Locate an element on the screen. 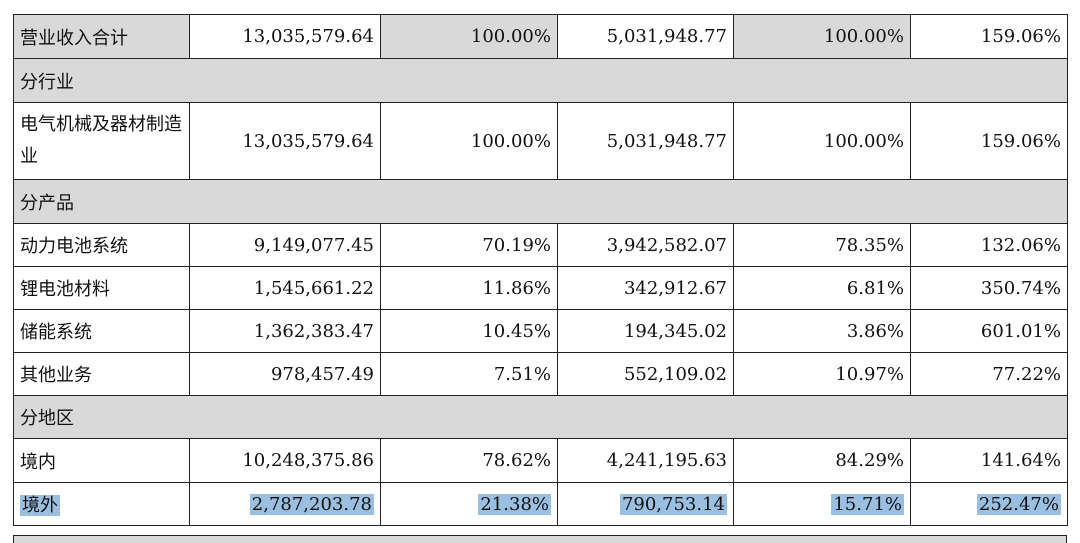 The image size is (1080, 543). ratio-prior: 6.81% is located at coordinates (822, 288).